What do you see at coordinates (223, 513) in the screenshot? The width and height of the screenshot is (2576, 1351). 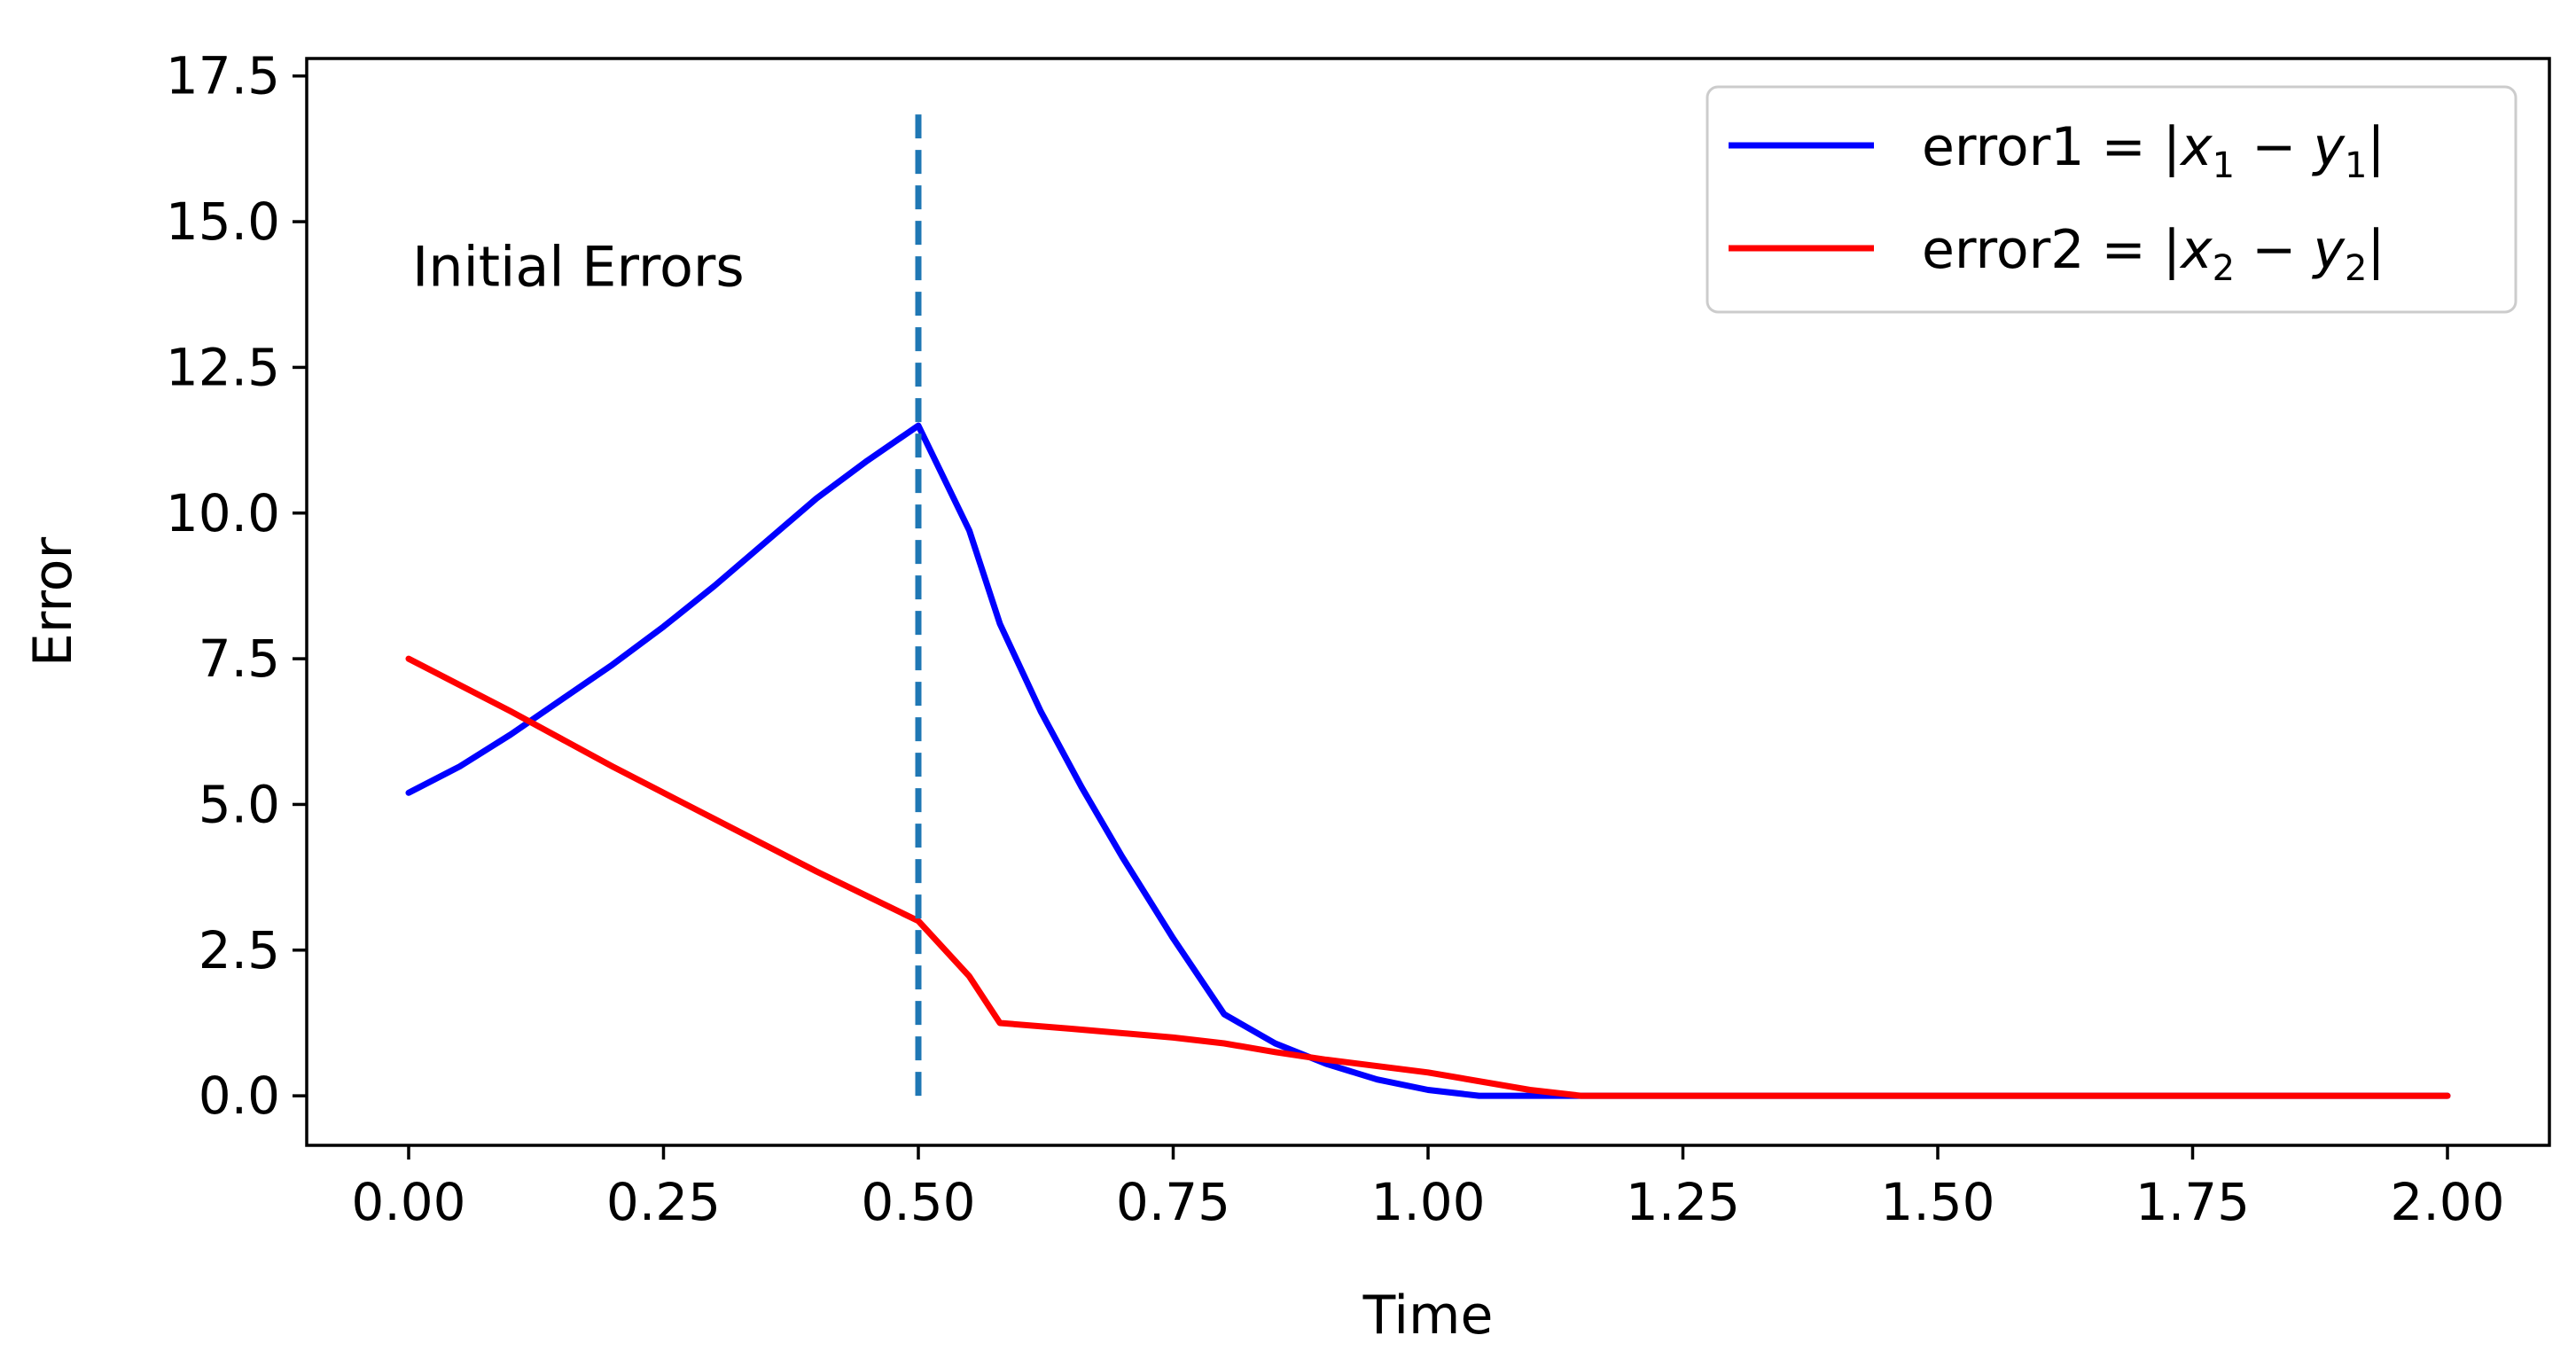 I see `y-tick-label: 10.0` at bounding box center [223, 513].